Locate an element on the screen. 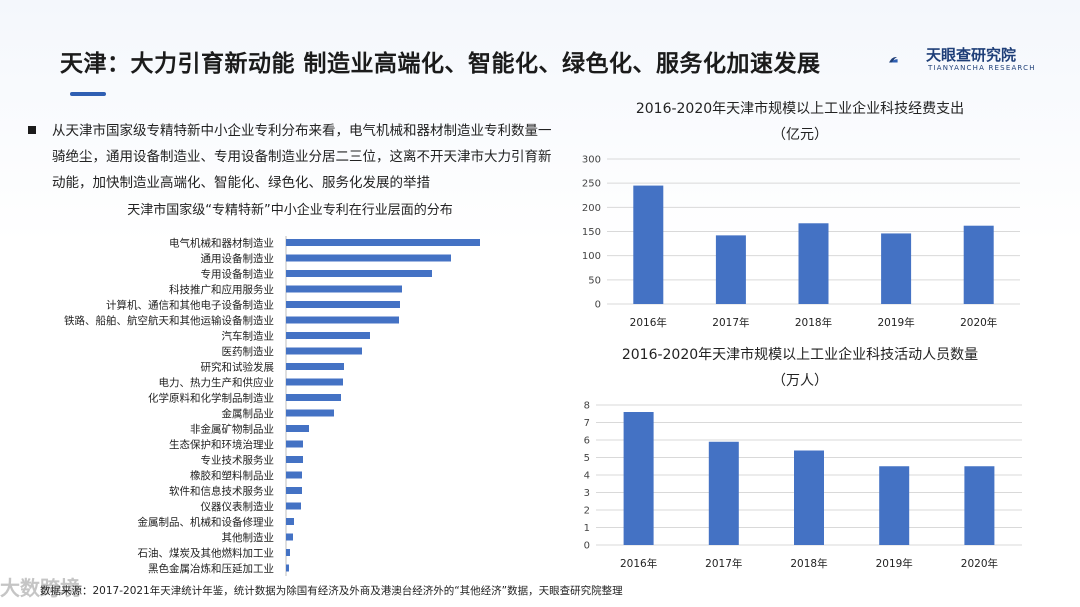 The width and height of the screenshot is (1080, 607). y-tick-label: 5 is located at coordinates (587, 458).